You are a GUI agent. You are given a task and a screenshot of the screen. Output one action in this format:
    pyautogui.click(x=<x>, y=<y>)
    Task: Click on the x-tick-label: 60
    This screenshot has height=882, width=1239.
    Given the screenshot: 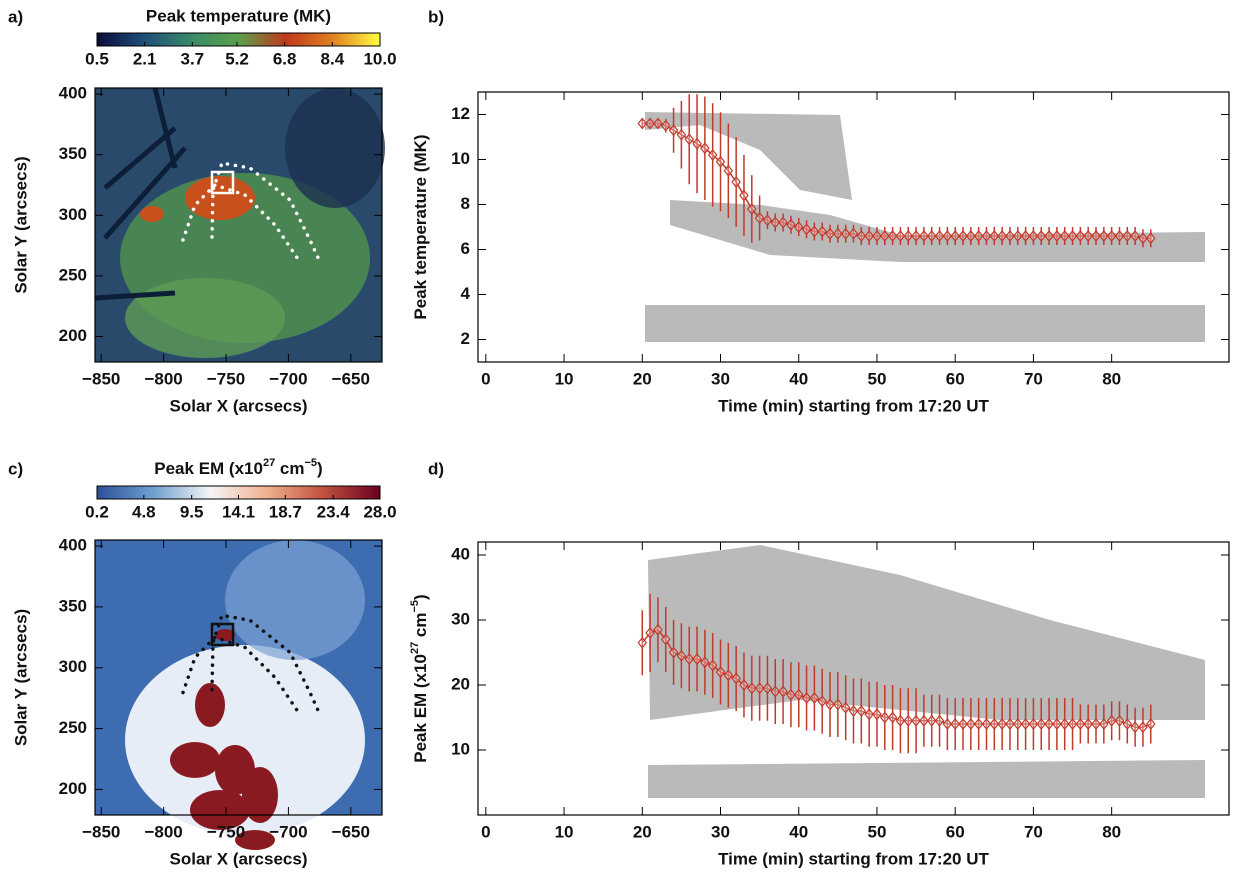 What is the action you would take?
    pyautogui.click(x=955, y=831)
    